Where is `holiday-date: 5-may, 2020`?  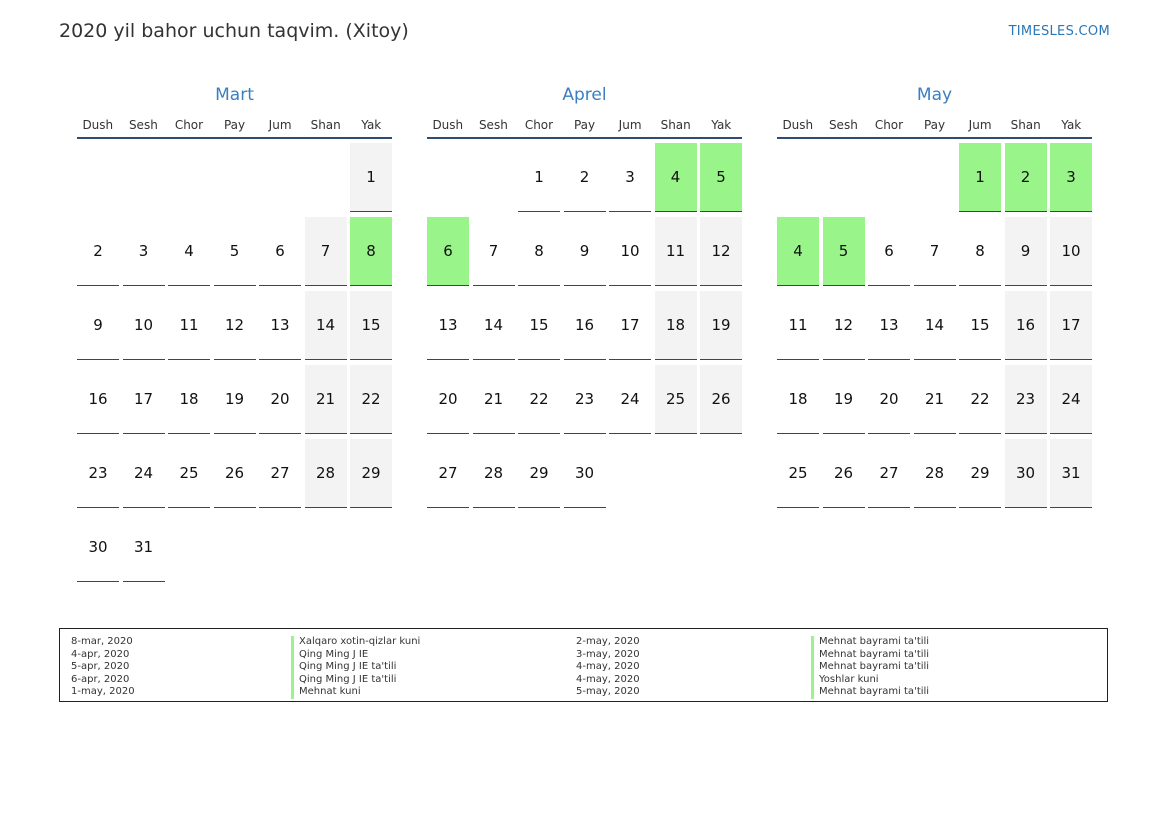
holiday-date: 5-may, 2020 is located at coordinates (608, 691).